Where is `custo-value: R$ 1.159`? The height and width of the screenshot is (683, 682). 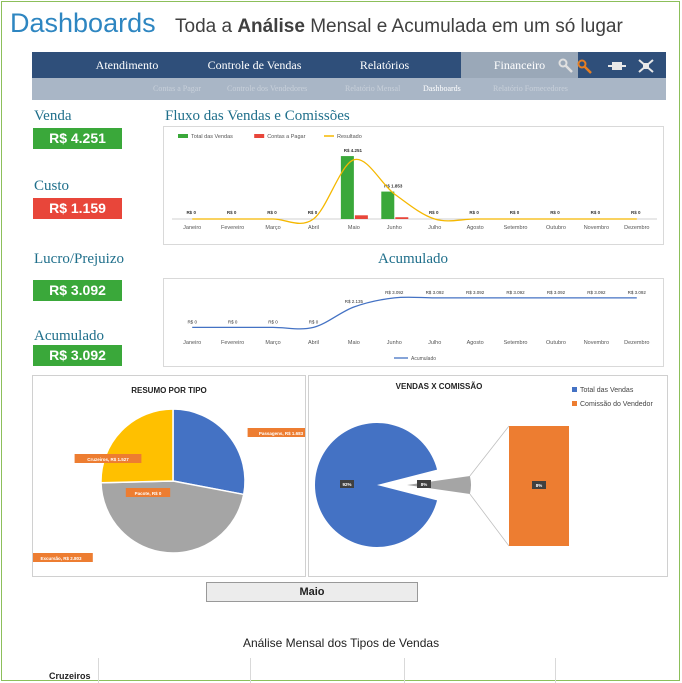
custo-value: R$ 1.159 is located at coordinates (77, 208).